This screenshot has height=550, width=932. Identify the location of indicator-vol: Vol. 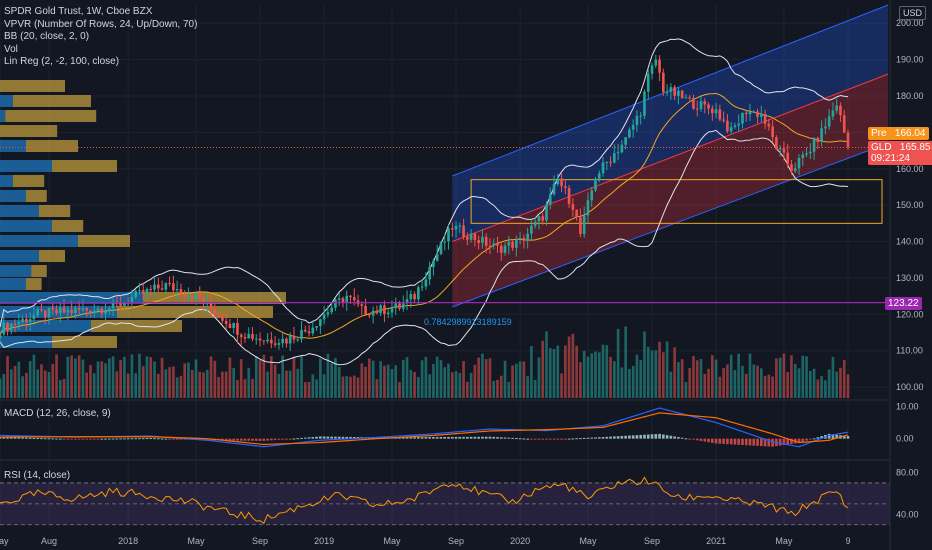
(11, 49).